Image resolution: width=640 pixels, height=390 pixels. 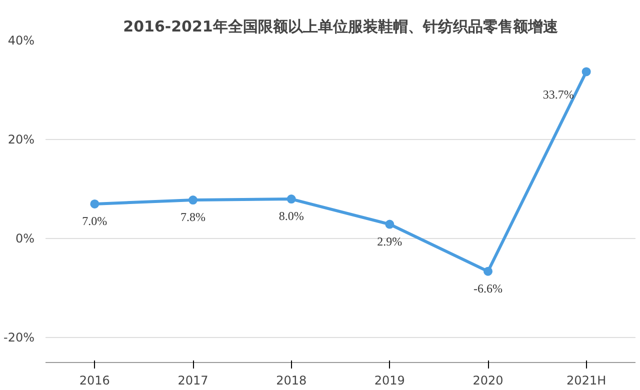 I want to click on y-tick-label: 0%, so click(x=25, y=239).